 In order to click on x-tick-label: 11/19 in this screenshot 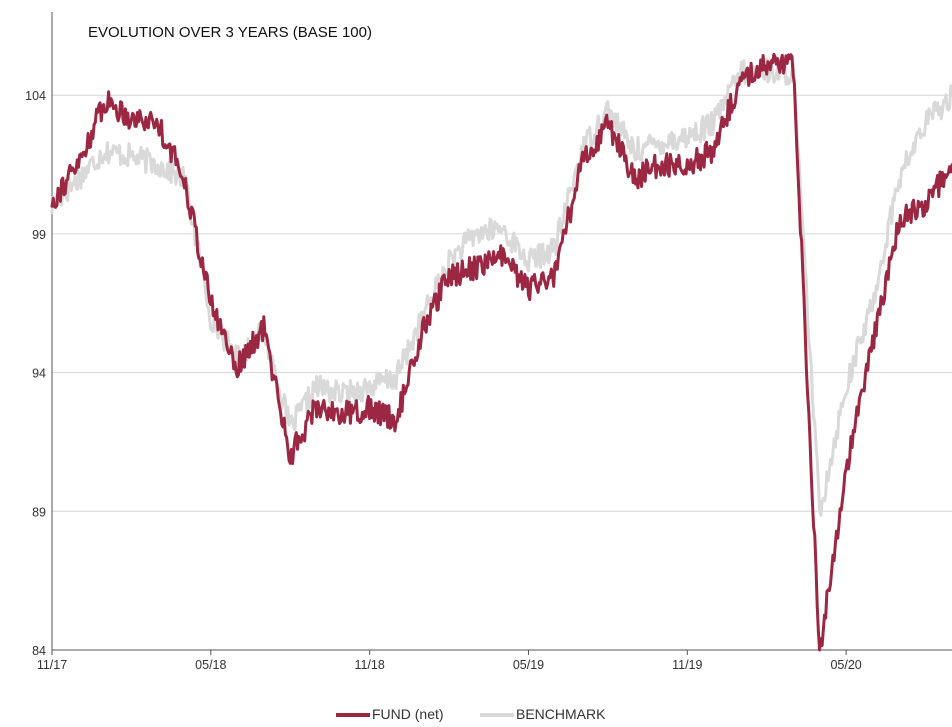, I will do `click(687, 665)`.